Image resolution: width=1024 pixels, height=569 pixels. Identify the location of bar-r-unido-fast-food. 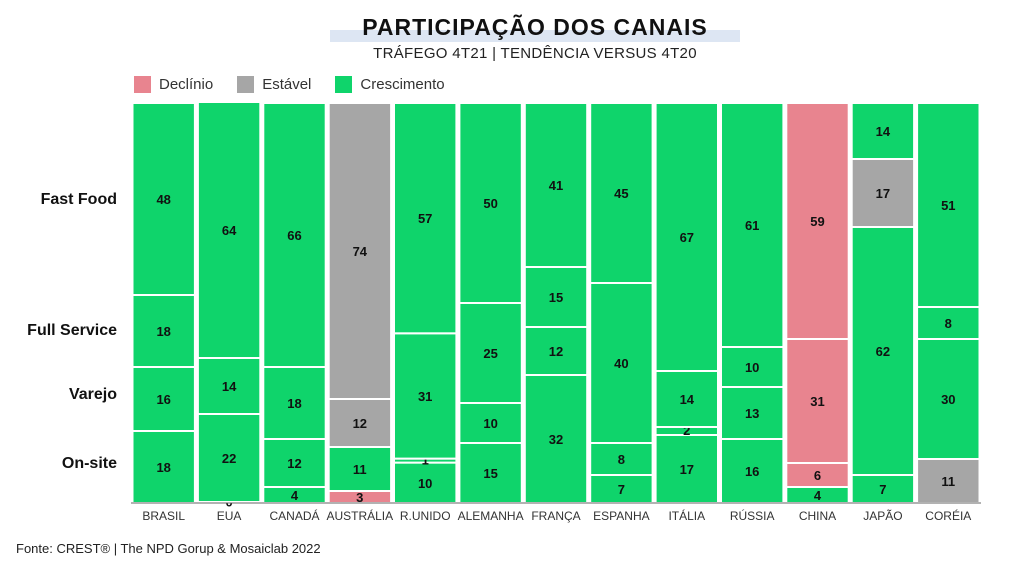
(425, 218).